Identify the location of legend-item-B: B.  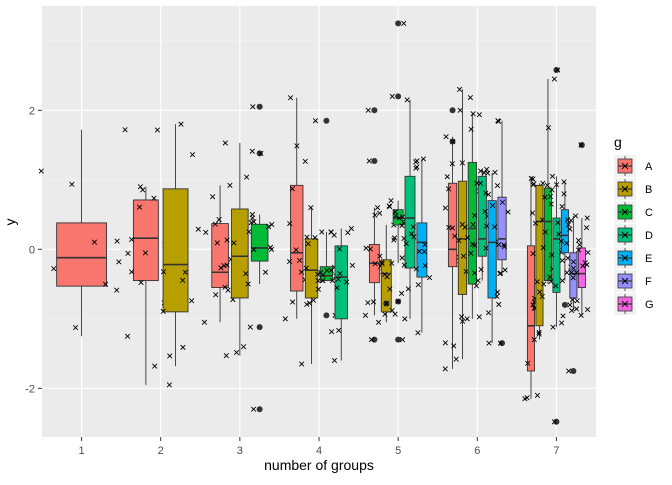
(633, 189).